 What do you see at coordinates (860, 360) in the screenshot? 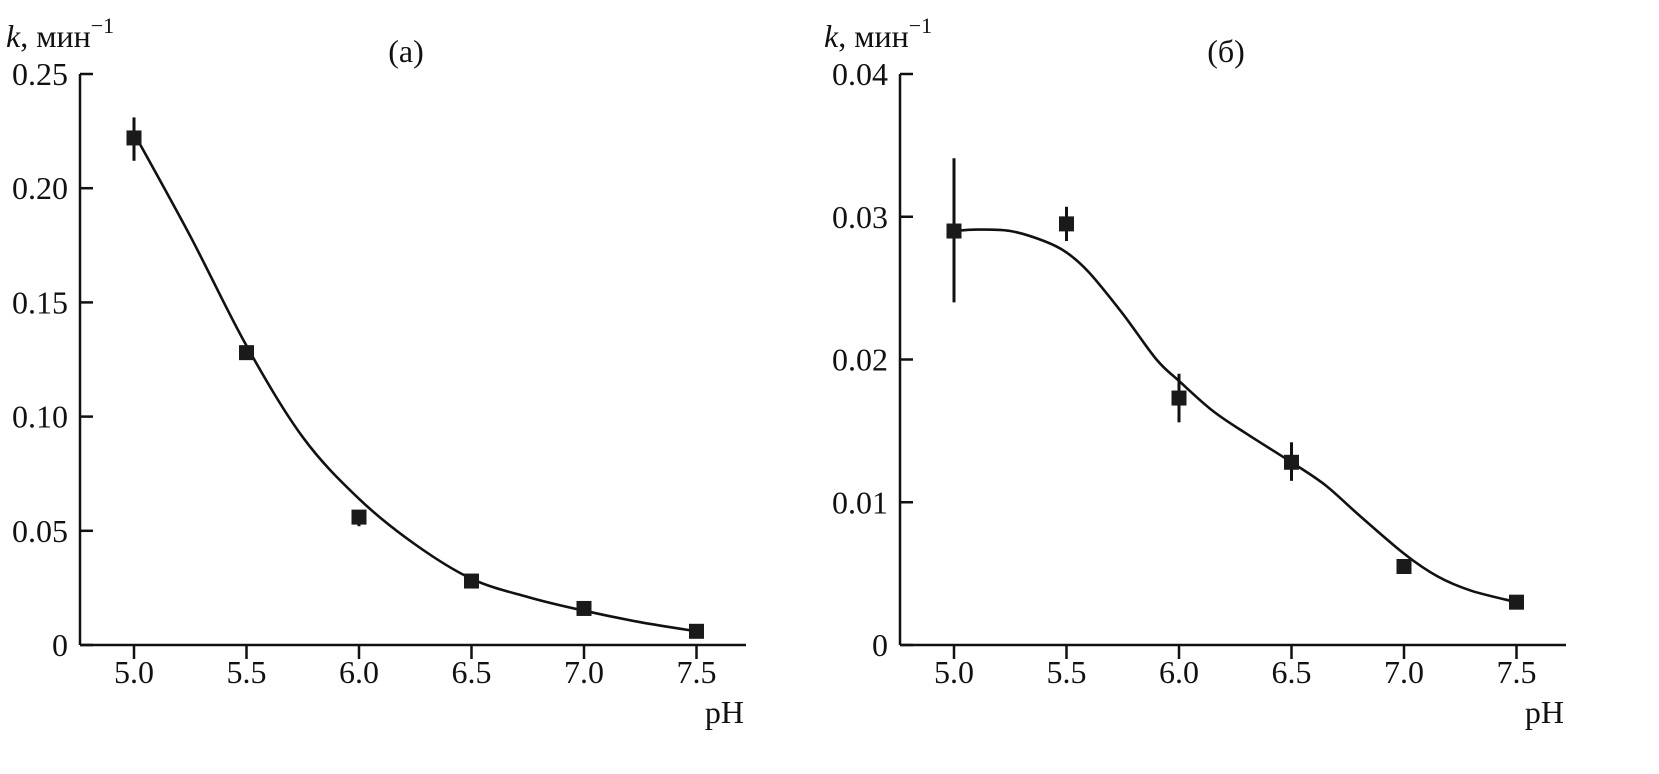
I see `y-tick-label: 0.02` at bounding box center [860, 360].